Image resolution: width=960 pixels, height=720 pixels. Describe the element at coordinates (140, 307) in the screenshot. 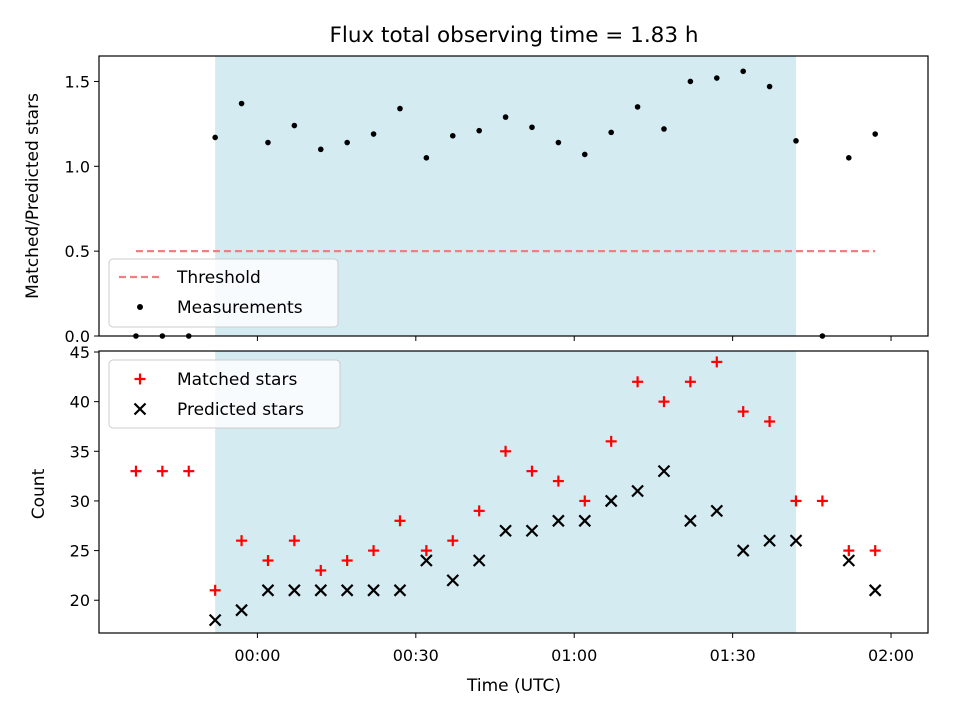

I see `legend-measurement-swatch` at that location.